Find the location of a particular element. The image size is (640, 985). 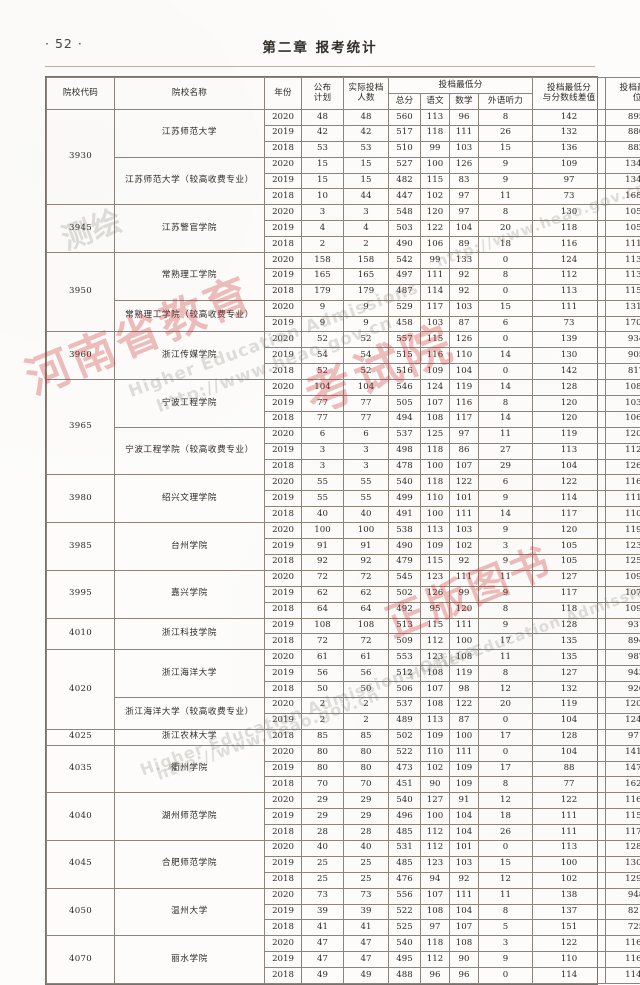

institution-name: 宁波工程学院（较高收费专业） is located at coordinates (190, 451).